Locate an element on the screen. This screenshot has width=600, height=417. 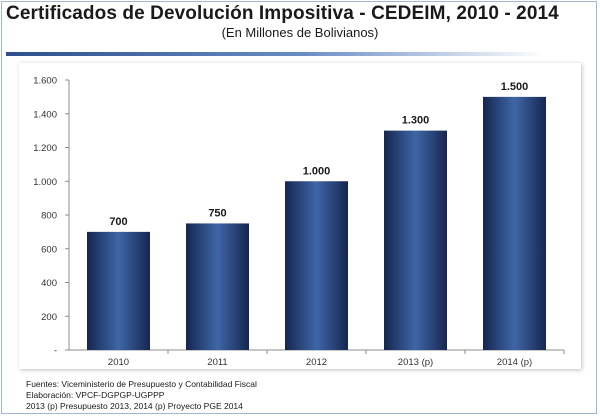
title-underline is located at coordinates (276, 54).